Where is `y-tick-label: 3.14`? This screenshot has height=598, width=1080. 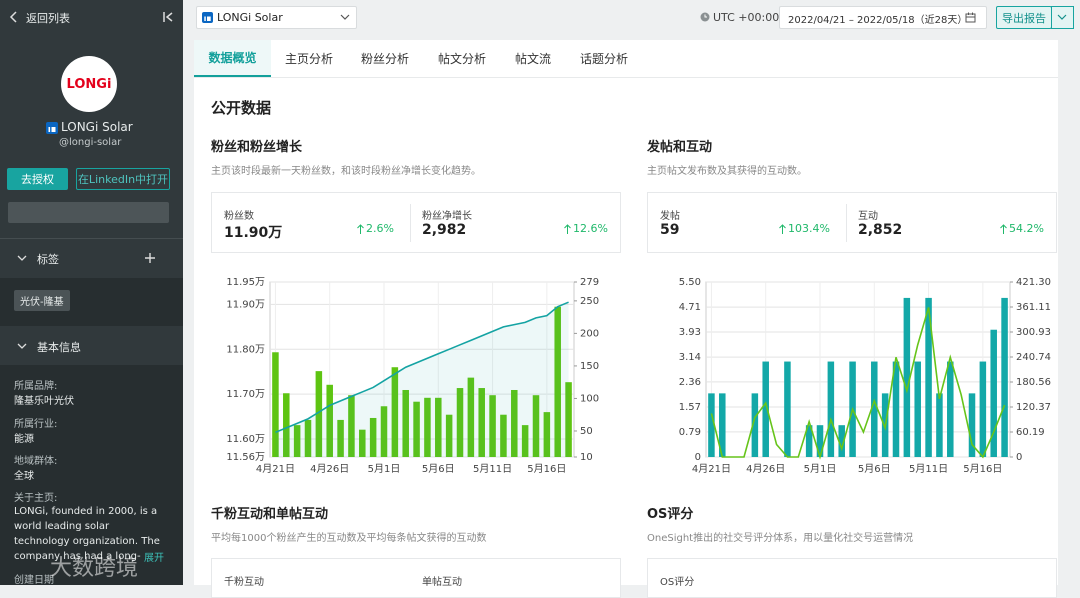
y-tick-label: 3.14 is located at coordinates (690, 357).